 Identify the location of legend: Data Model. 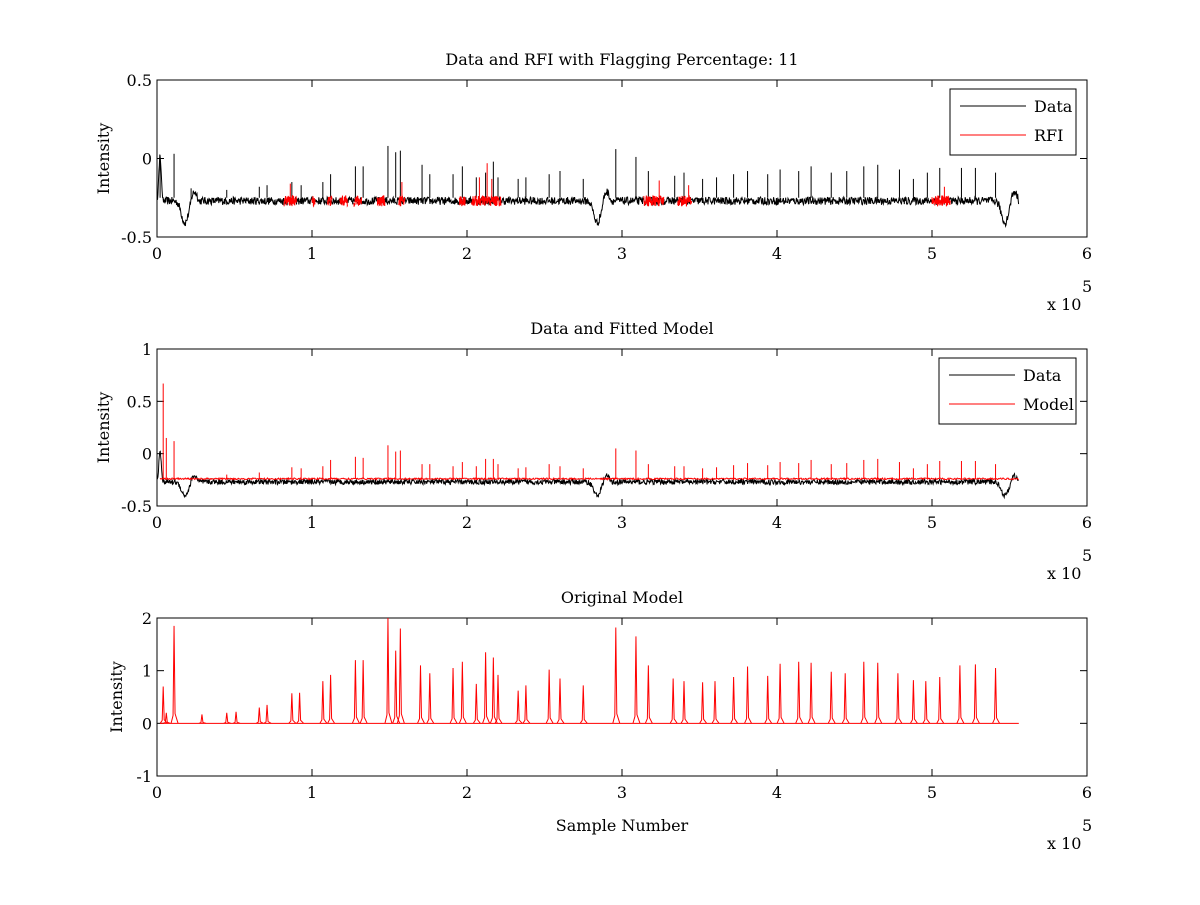
(1007, 391).